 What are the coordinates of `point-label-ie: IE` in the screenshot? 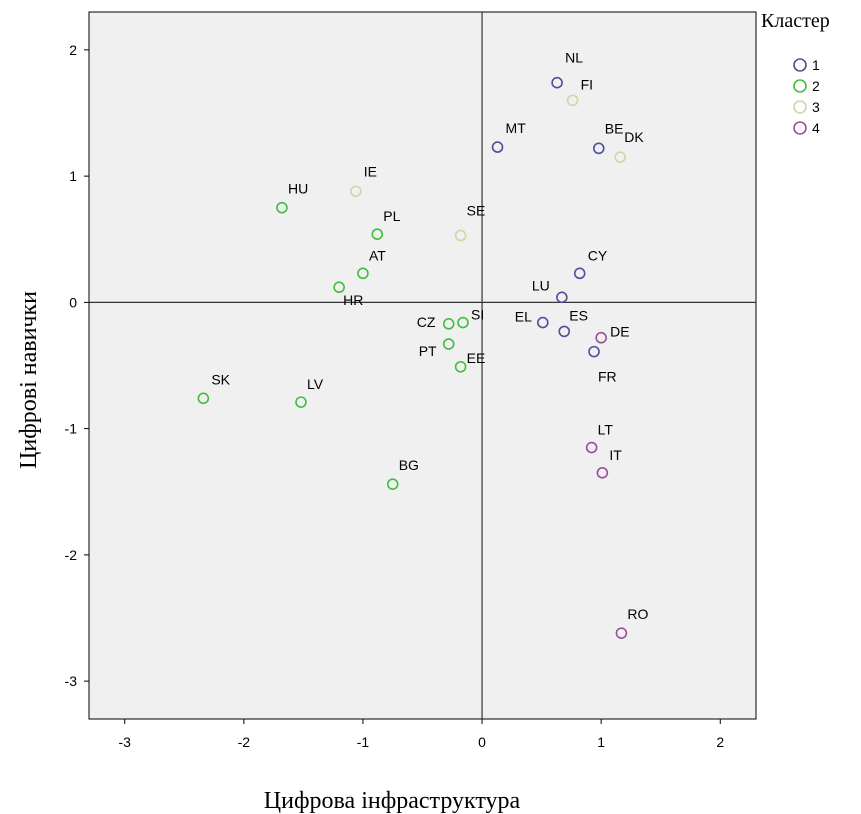 It's located at (370, 171).